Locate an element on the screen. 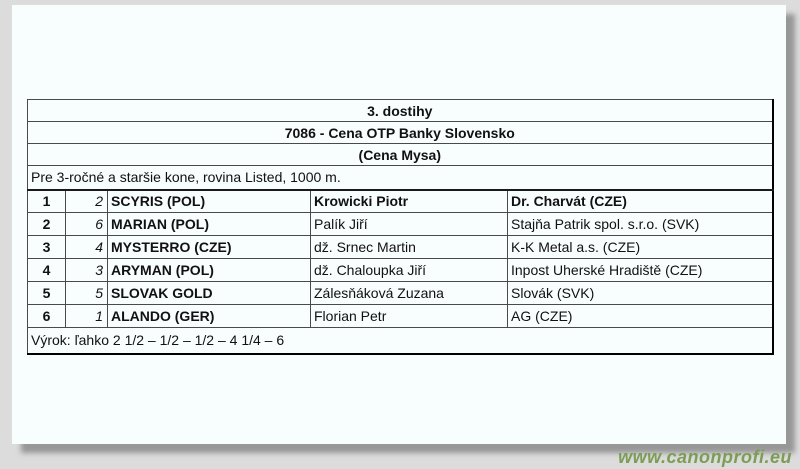 The height and width of the screenshot is (469, 800). start-number: 5 is located at coordinates (86, 293).